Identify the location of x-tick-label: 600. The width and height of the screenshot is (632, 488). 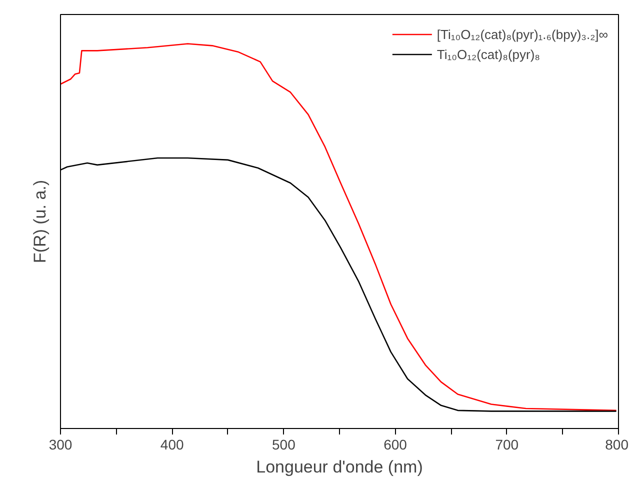
(396, 444).